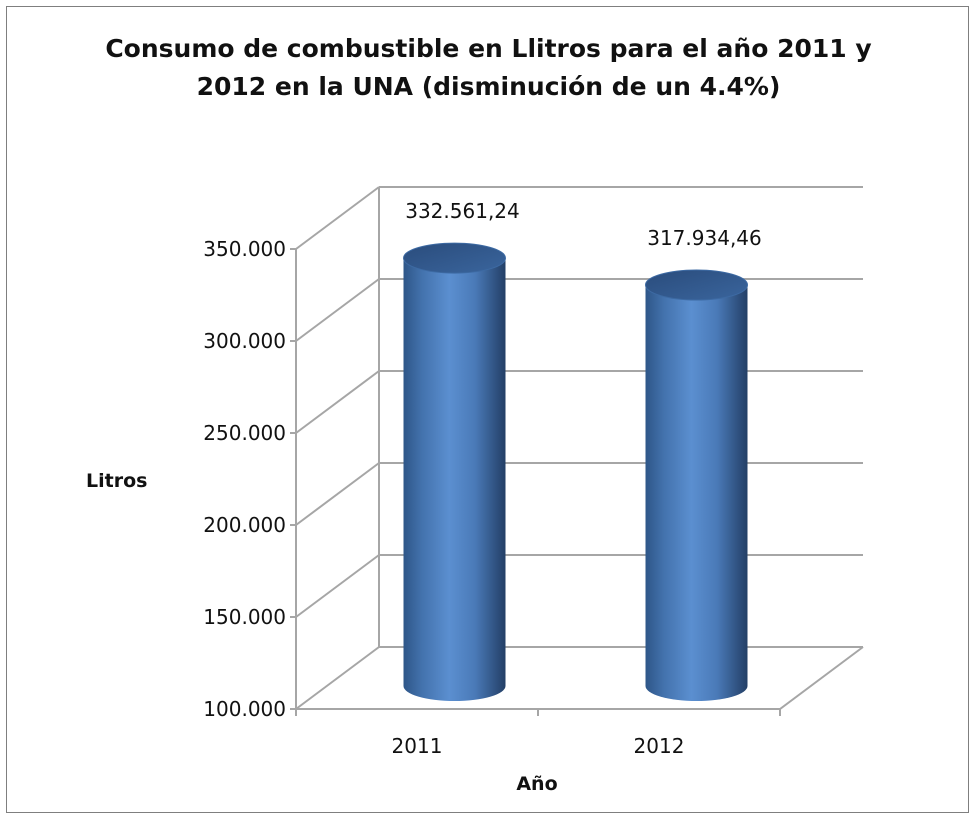  I want to click on x-axis-title: Año, so click(536, 784).